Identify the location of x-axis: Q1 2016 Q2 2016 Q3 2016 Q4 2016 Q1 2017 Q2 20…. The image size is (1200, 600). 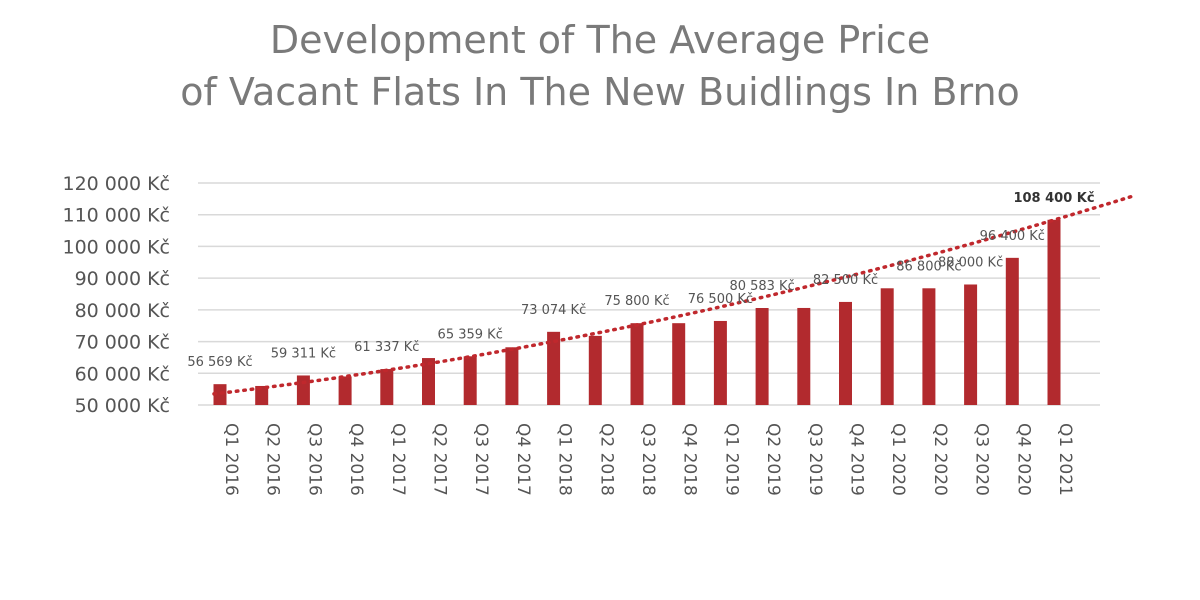
(648, 459).